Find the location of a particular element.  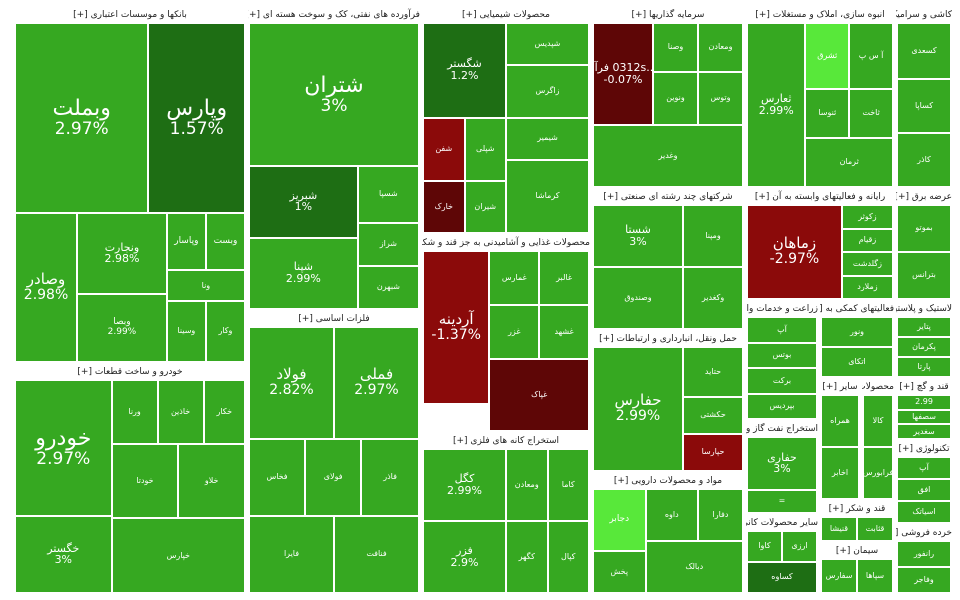

stock-tile: وصادر 2.98% is located at coordinates (46, 287).